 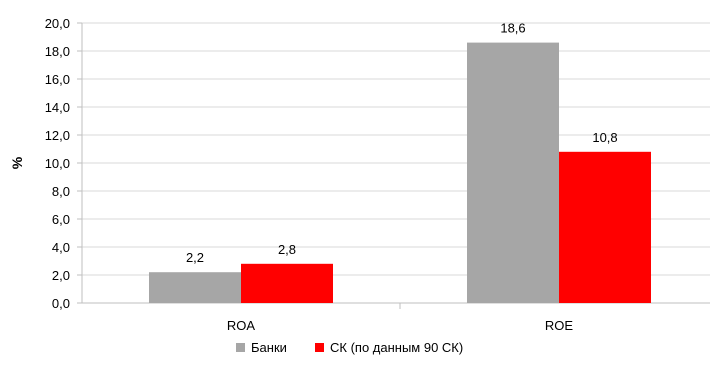 I want to click on y-tick-label: 14,0, so click(x=57, y=107).